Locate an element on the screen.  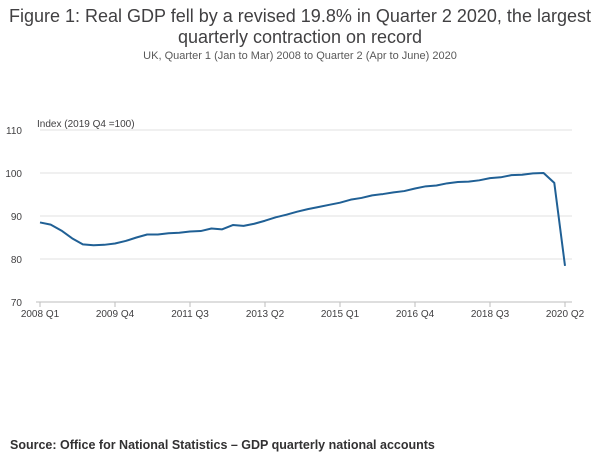
x-tick-label: 2011 Q3 is located at coordinates (190, 314).